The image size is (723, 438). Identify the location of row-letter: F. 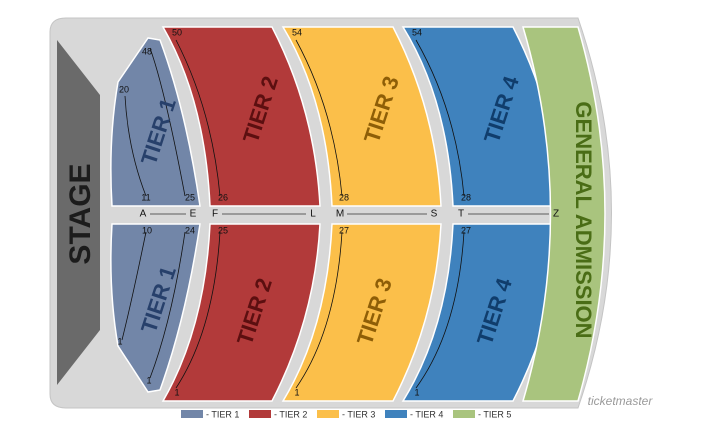
(215, 214).